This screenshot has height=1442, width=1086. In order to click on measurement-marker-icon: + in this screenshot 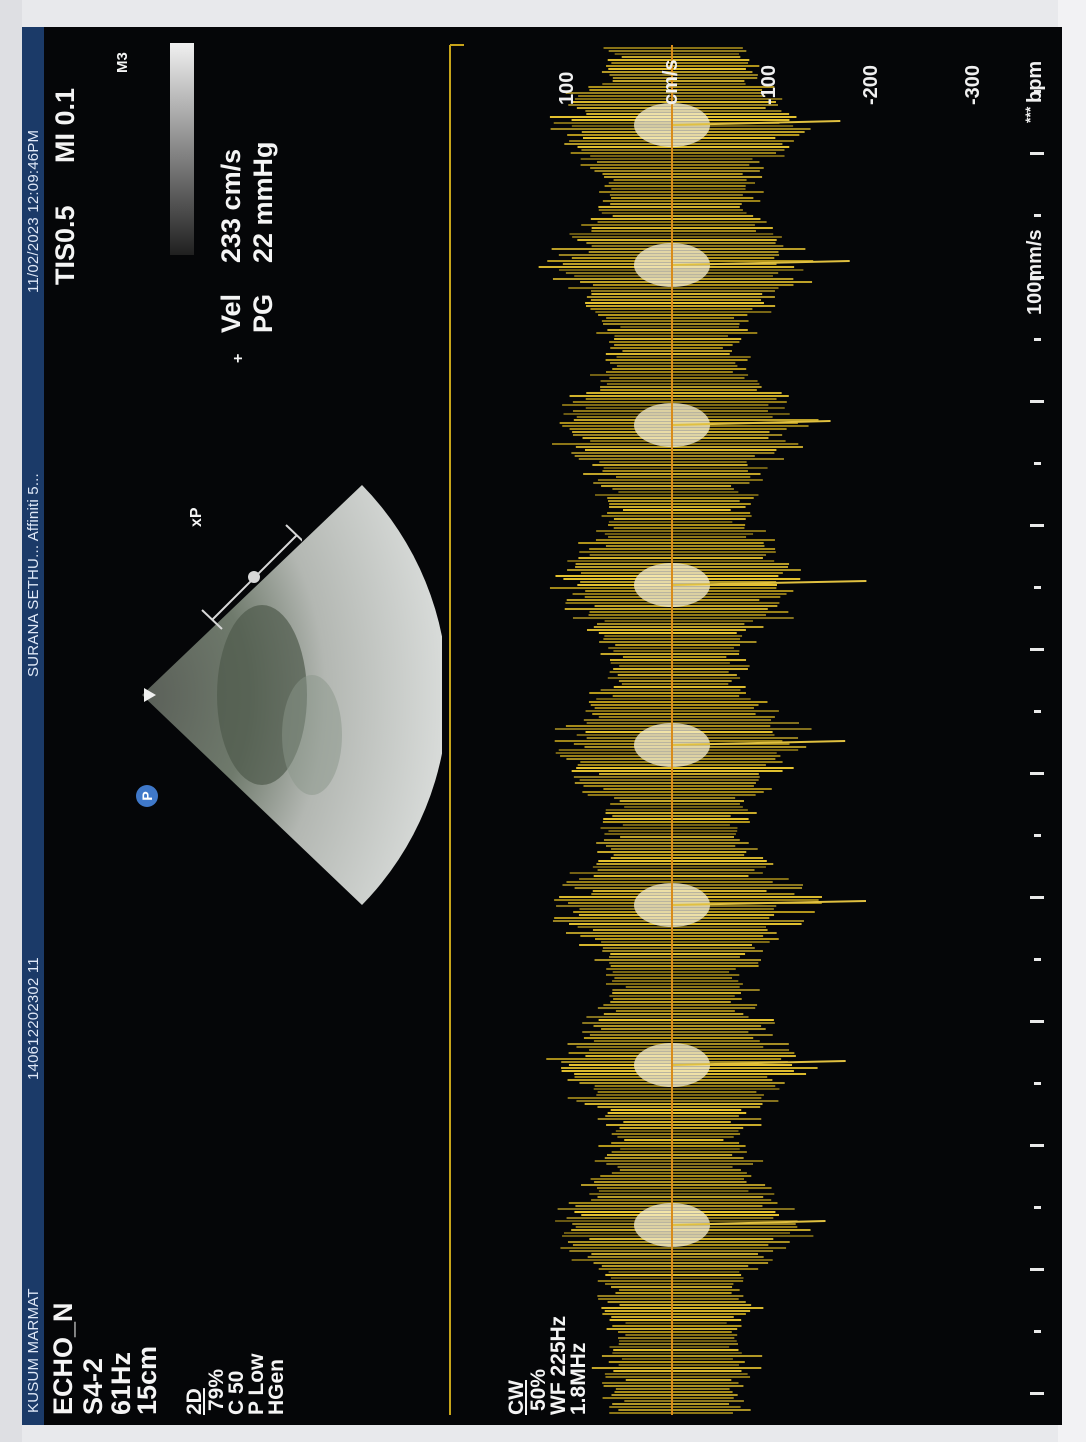, I will do `click(238, 358)`.